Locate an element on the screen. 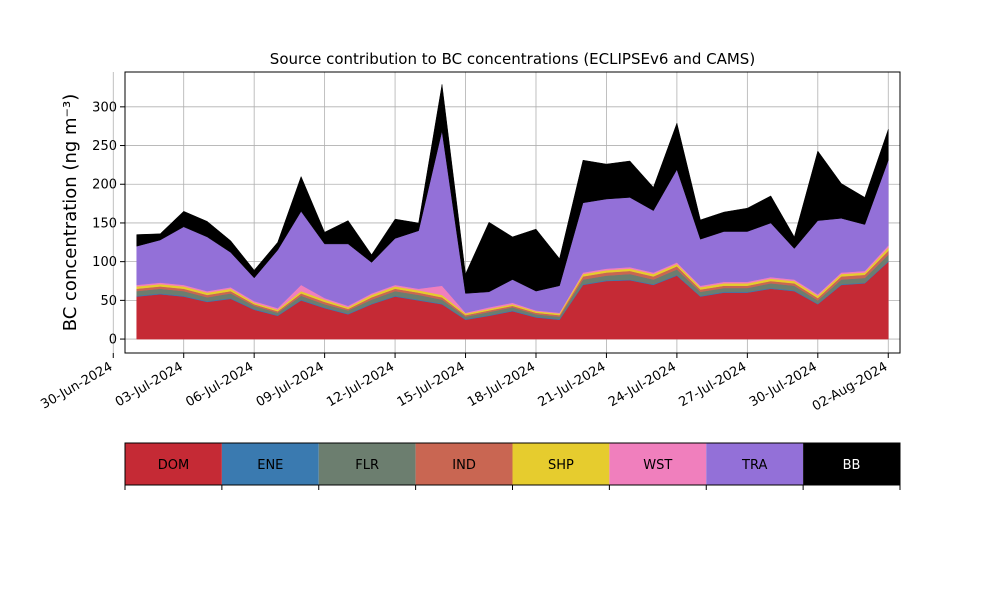 The image size is (1000, 600). legend-swatch-wst is located at coordinates (658, 464).